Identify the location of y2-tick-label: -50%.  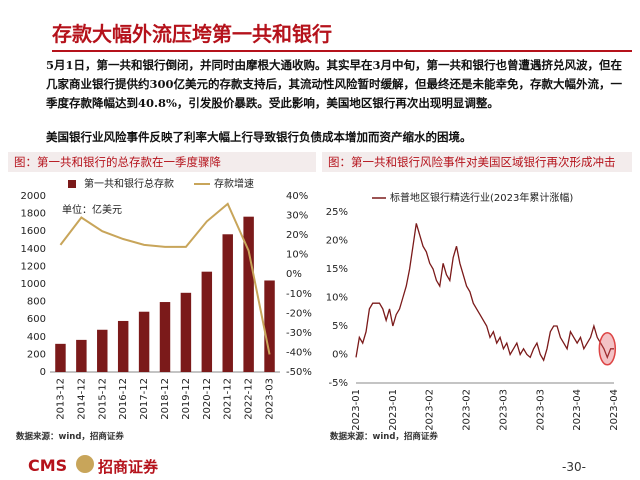
(299, 372).